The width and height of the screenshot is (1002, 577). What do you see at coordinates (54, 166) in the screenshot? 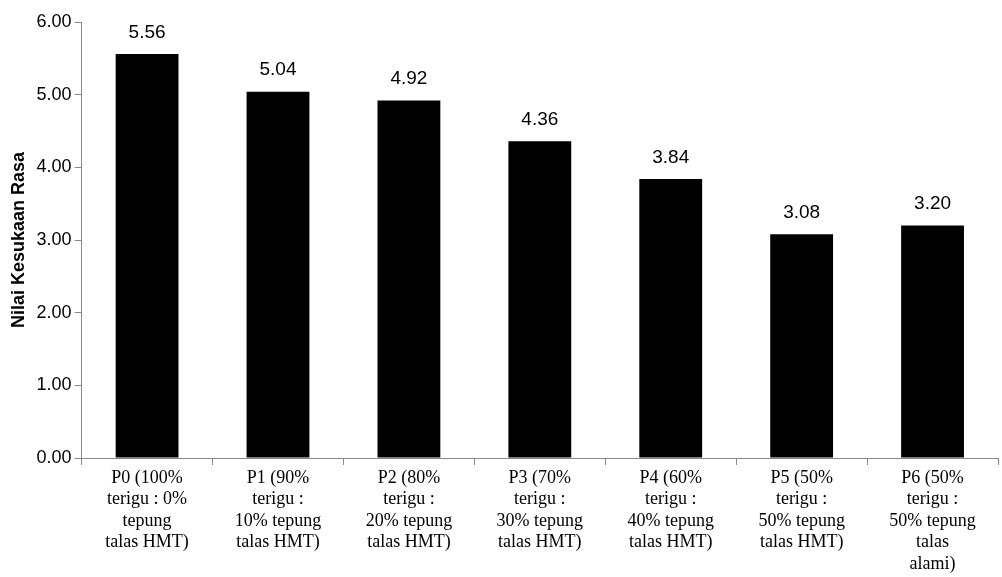
I see `y-tick-label: 4.00` at bounding box center [54, 166].